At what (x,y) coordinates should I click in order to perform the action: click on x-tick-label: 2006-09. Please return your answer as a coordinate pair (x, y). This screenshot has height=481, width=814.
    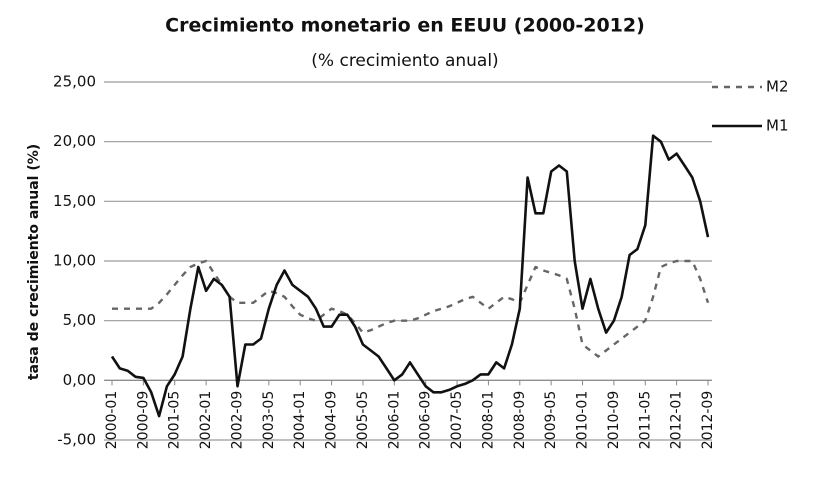
    Looking at the image, I should click on (426, 420).